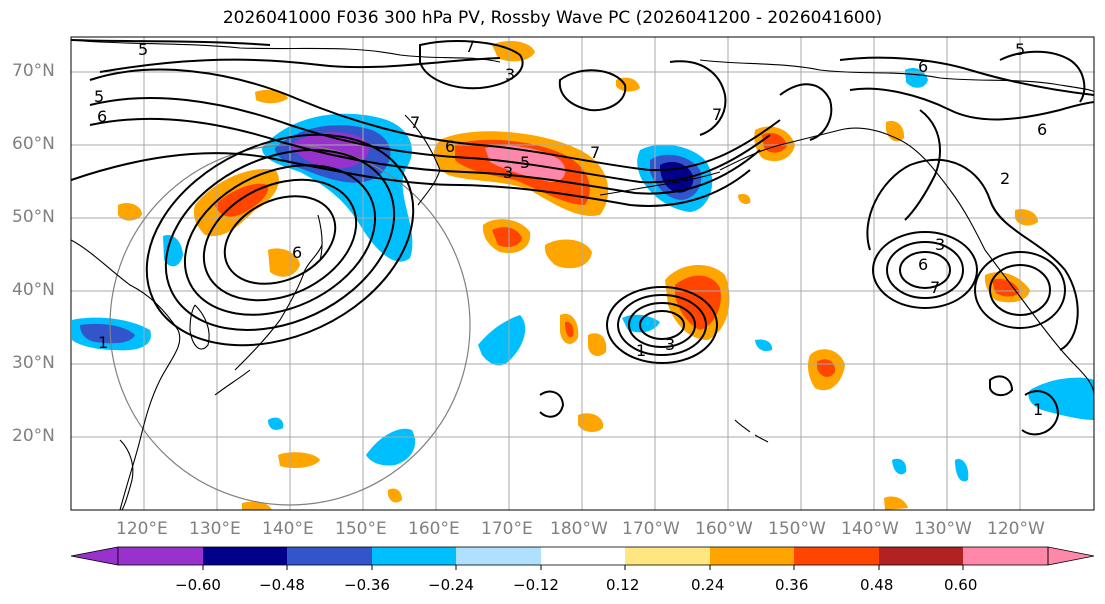  What do you see at coordinates (877, 585) in the screenshot?
I see `colorbar-tick-label: 0.48` at bounding box center [877, 585].